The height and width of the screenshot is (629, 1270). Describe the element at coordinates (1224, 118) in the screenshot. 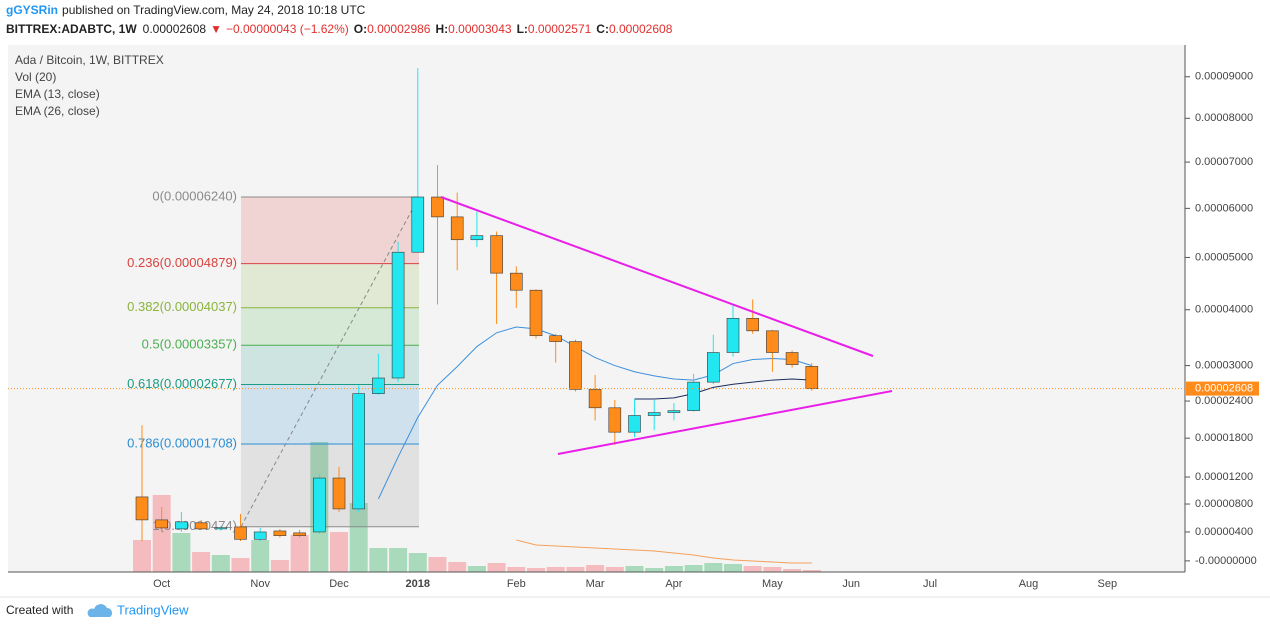

I see `y-tick-label: 0.00008000` at that location.